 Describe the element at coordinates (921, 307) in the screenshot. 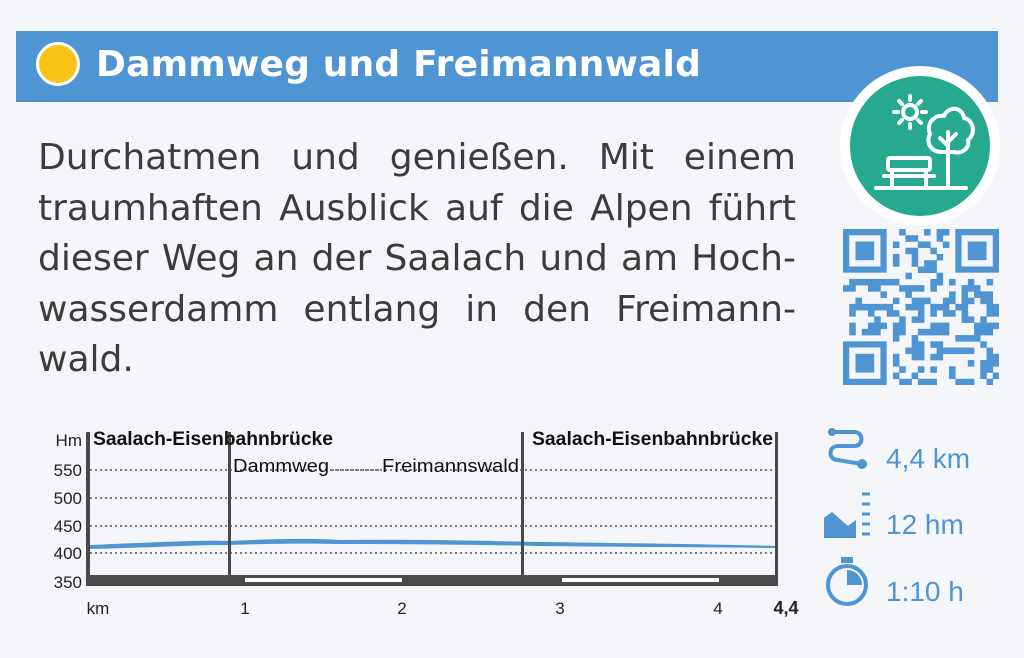

I see `qr-code-icon` at that location.